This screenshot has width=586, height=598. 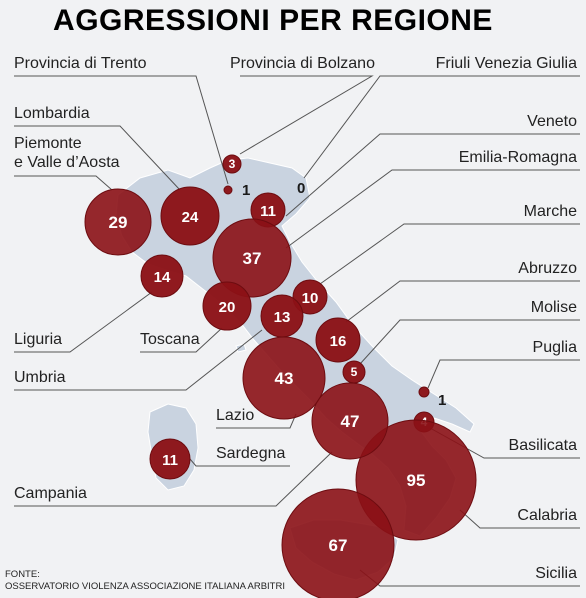 I want to click on label-liguria: Liguria, so click(x=38, y=339).